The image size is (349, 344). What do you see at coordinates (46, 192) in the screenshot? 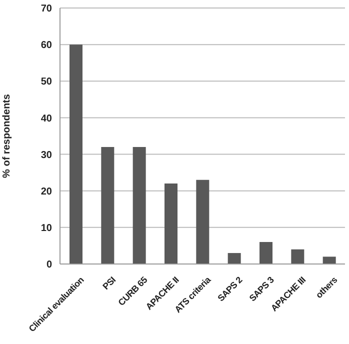
I see `y-tick-label: 20` at bounding box center [46, 192].